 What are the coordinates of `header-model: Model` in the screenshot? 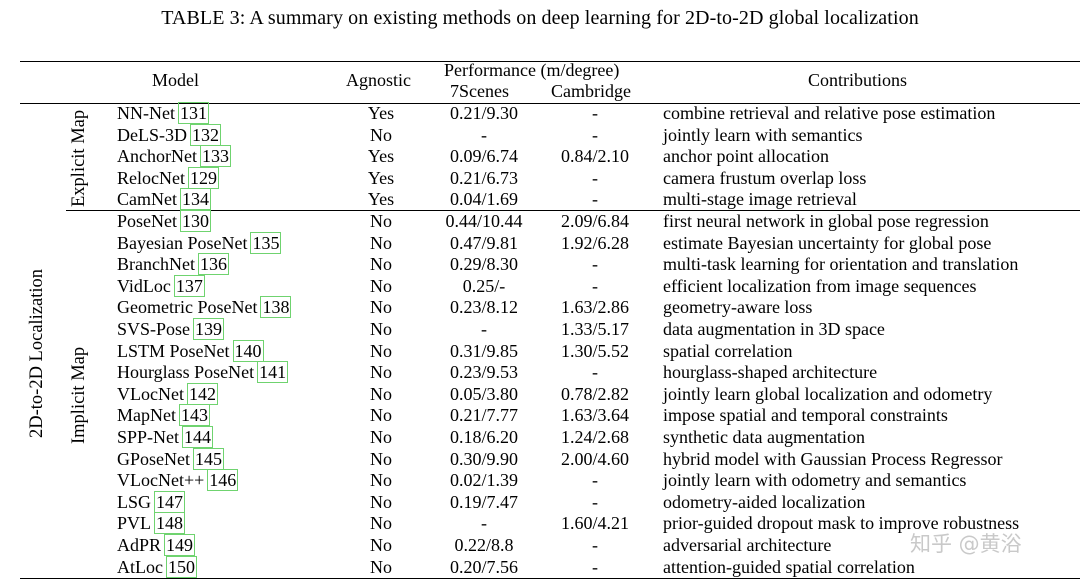 It's located at (175, 80).